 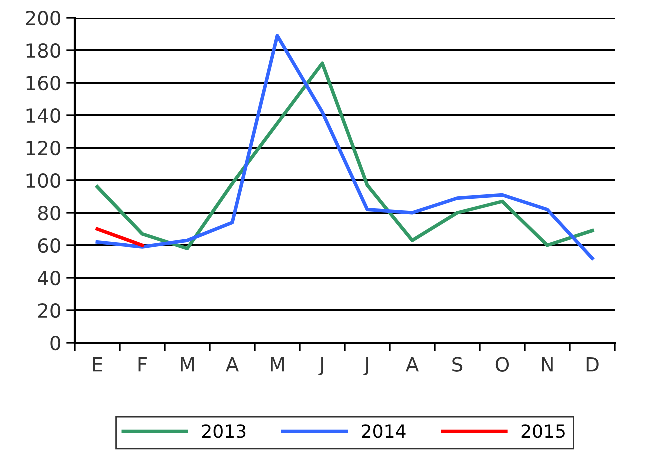 I want to click on legend-label: 2014, so click(x=384, y=431).